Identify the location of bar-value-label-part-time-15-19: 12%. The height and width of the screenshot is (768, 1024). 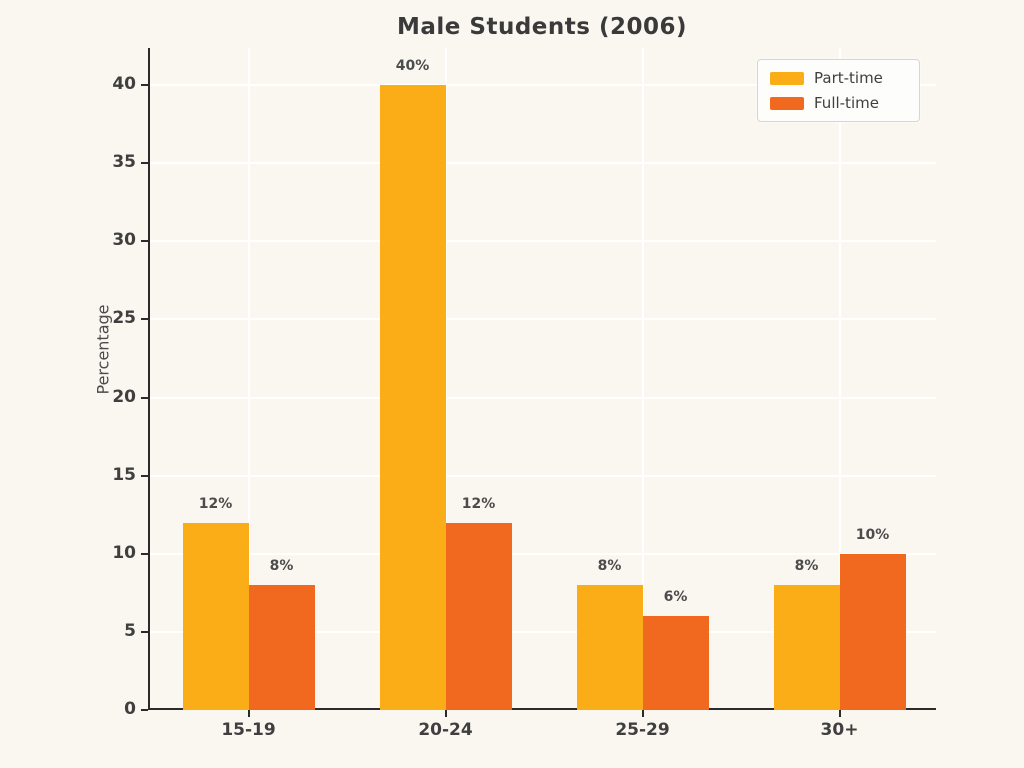
(215, 503).